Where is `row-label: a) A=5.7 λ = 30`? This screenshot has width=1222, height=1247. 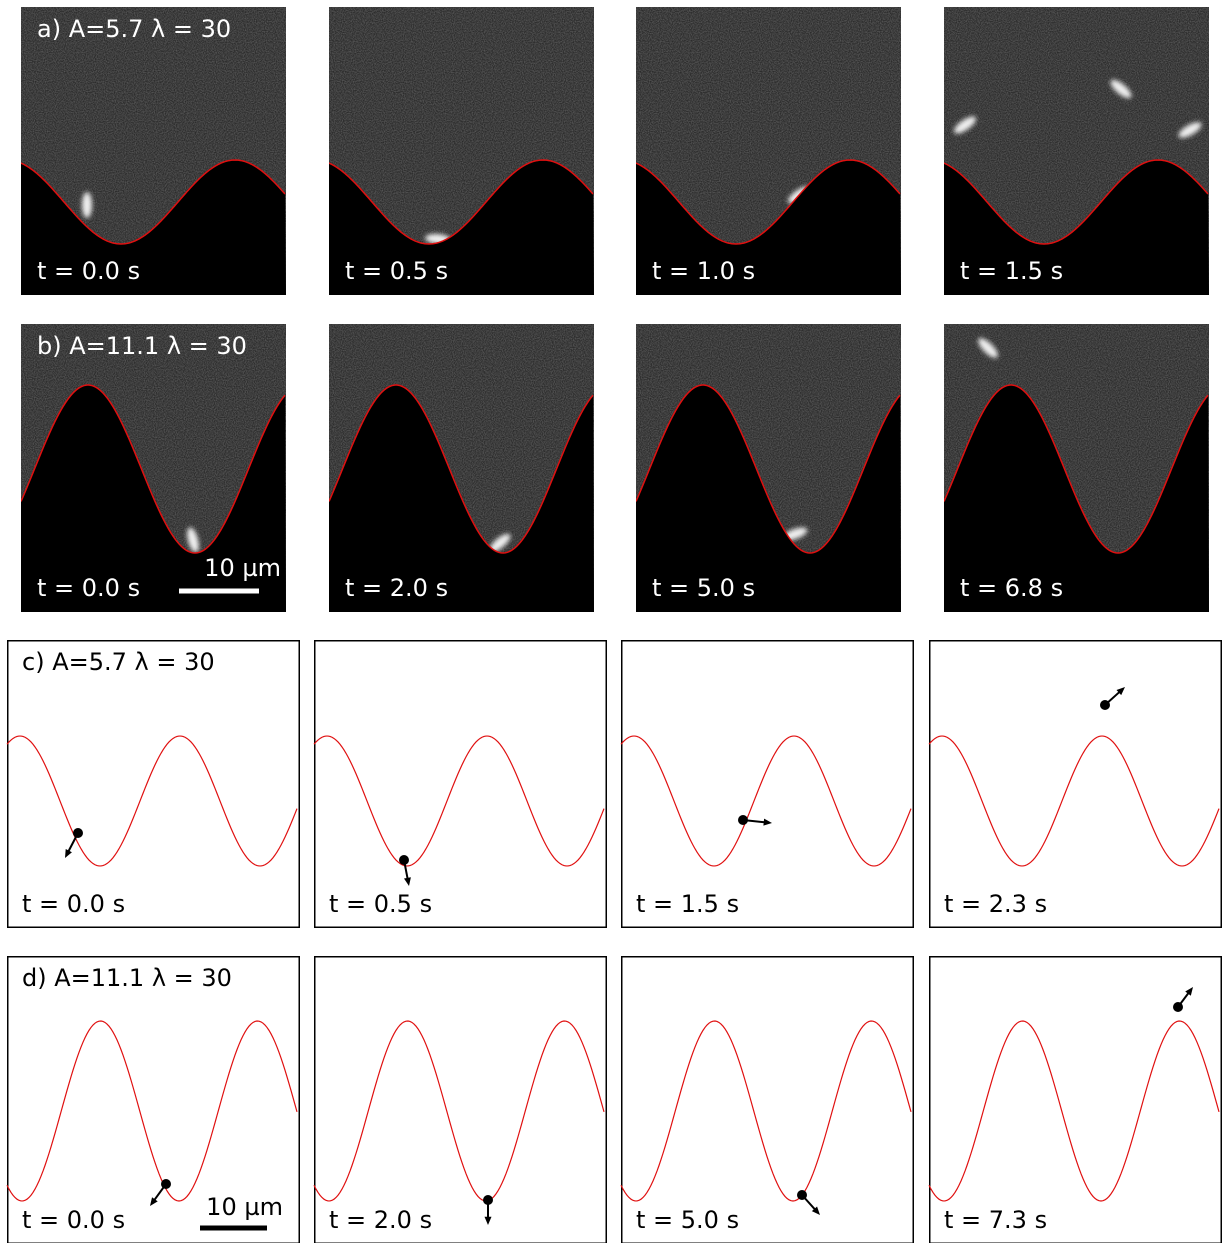 row-label: a) A=5.7 λ = 30 is located at coordinates (134, 29).